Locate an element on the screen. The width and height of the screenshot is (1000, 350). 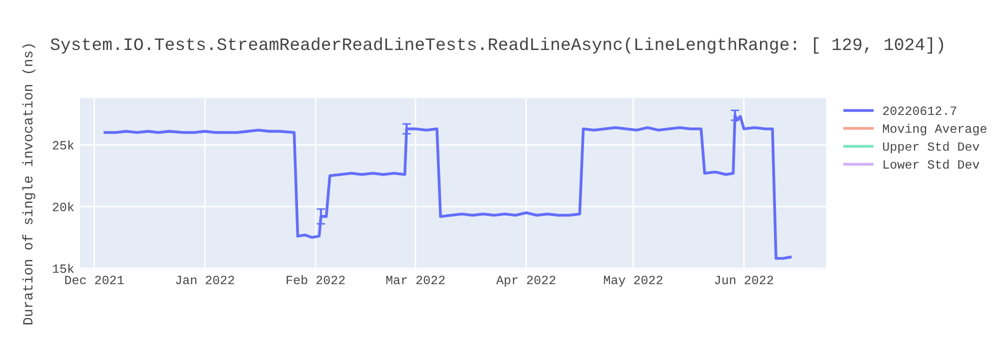
y-tick-label: 15k is located at coordinates (63, 268).